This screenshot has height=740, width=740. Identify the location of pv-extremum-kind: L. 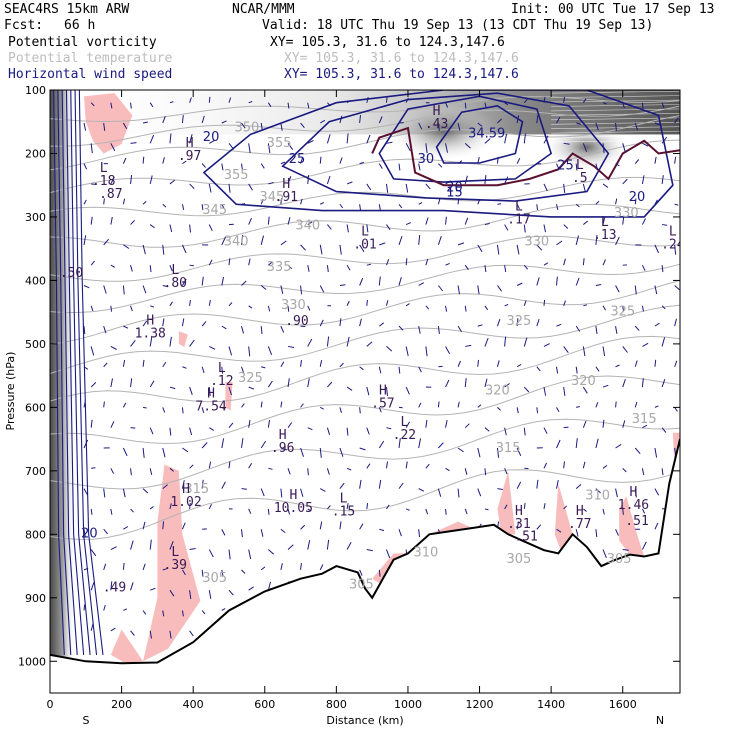
(344, 498).